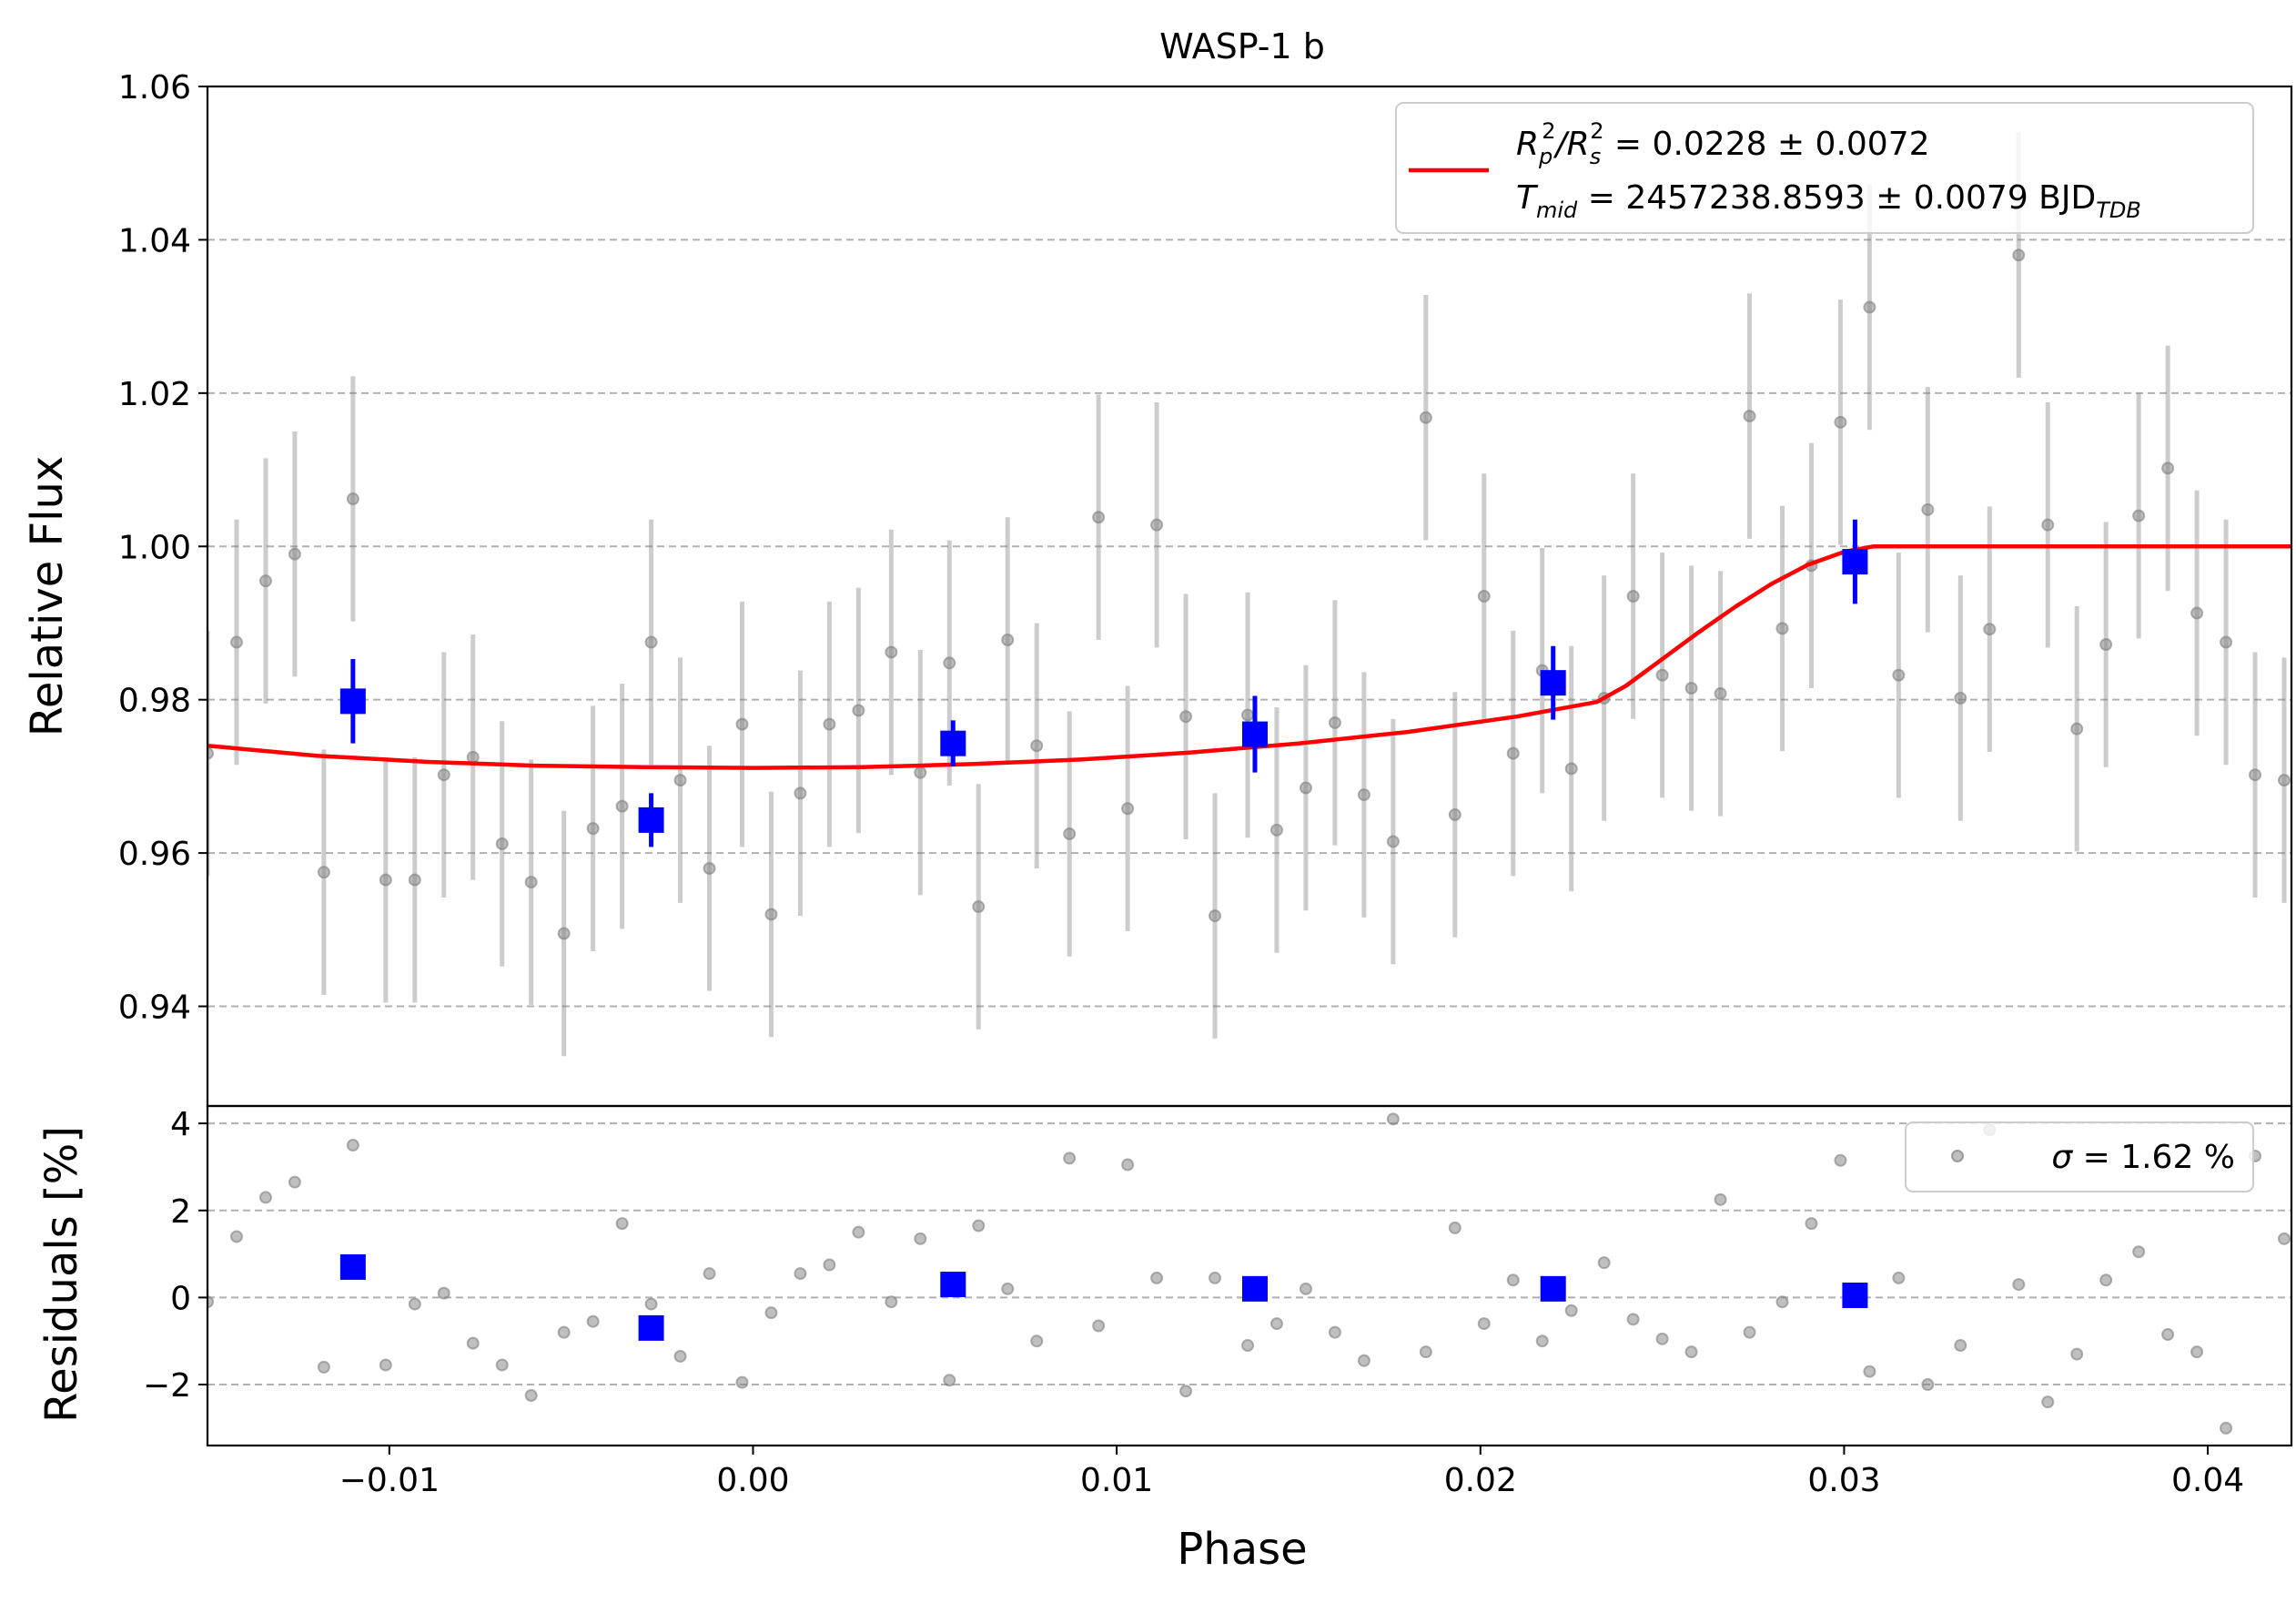  What do you see at coordinates (2080, 1156) in the screenshot?
I see `residuals-legend: σ = 1.62 %` at bounding box center [2080, 1156].